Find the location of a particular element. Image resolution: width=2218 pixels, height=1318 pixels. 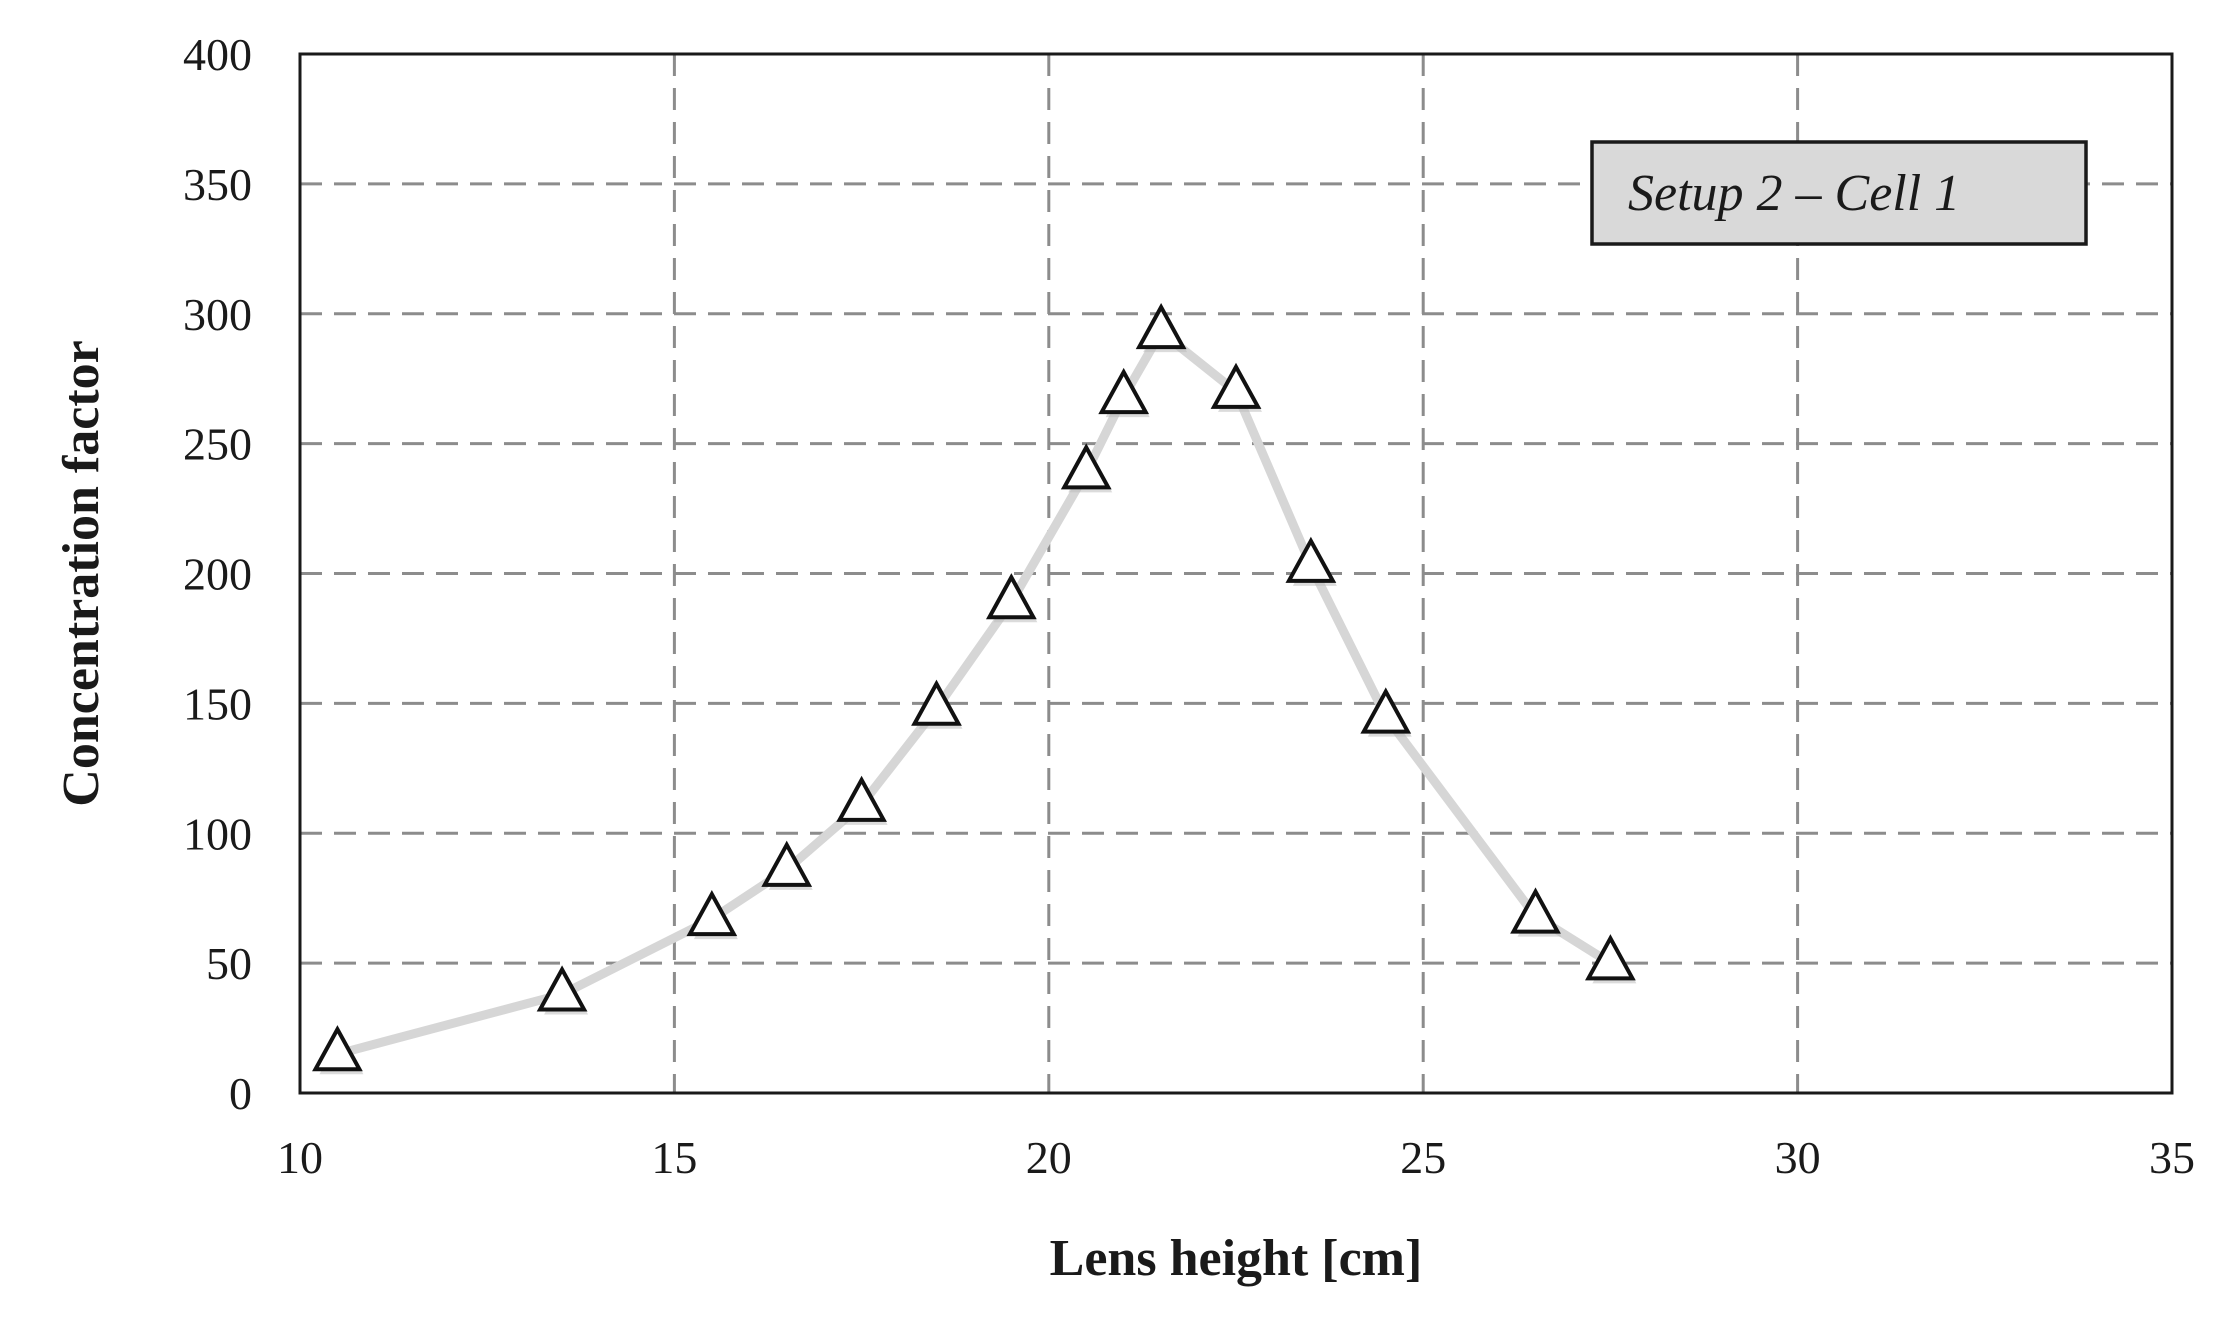

x-tick-labels: 10 15 20 25 30 35 is located at coordinates (1236, 1157).